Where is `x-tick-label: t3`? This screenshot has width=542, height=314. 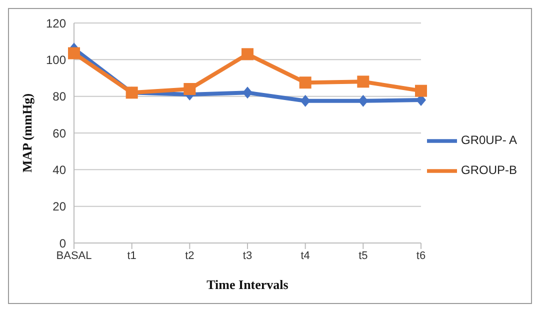
x-tick-label: t3 is located at coordinates (247, 256).